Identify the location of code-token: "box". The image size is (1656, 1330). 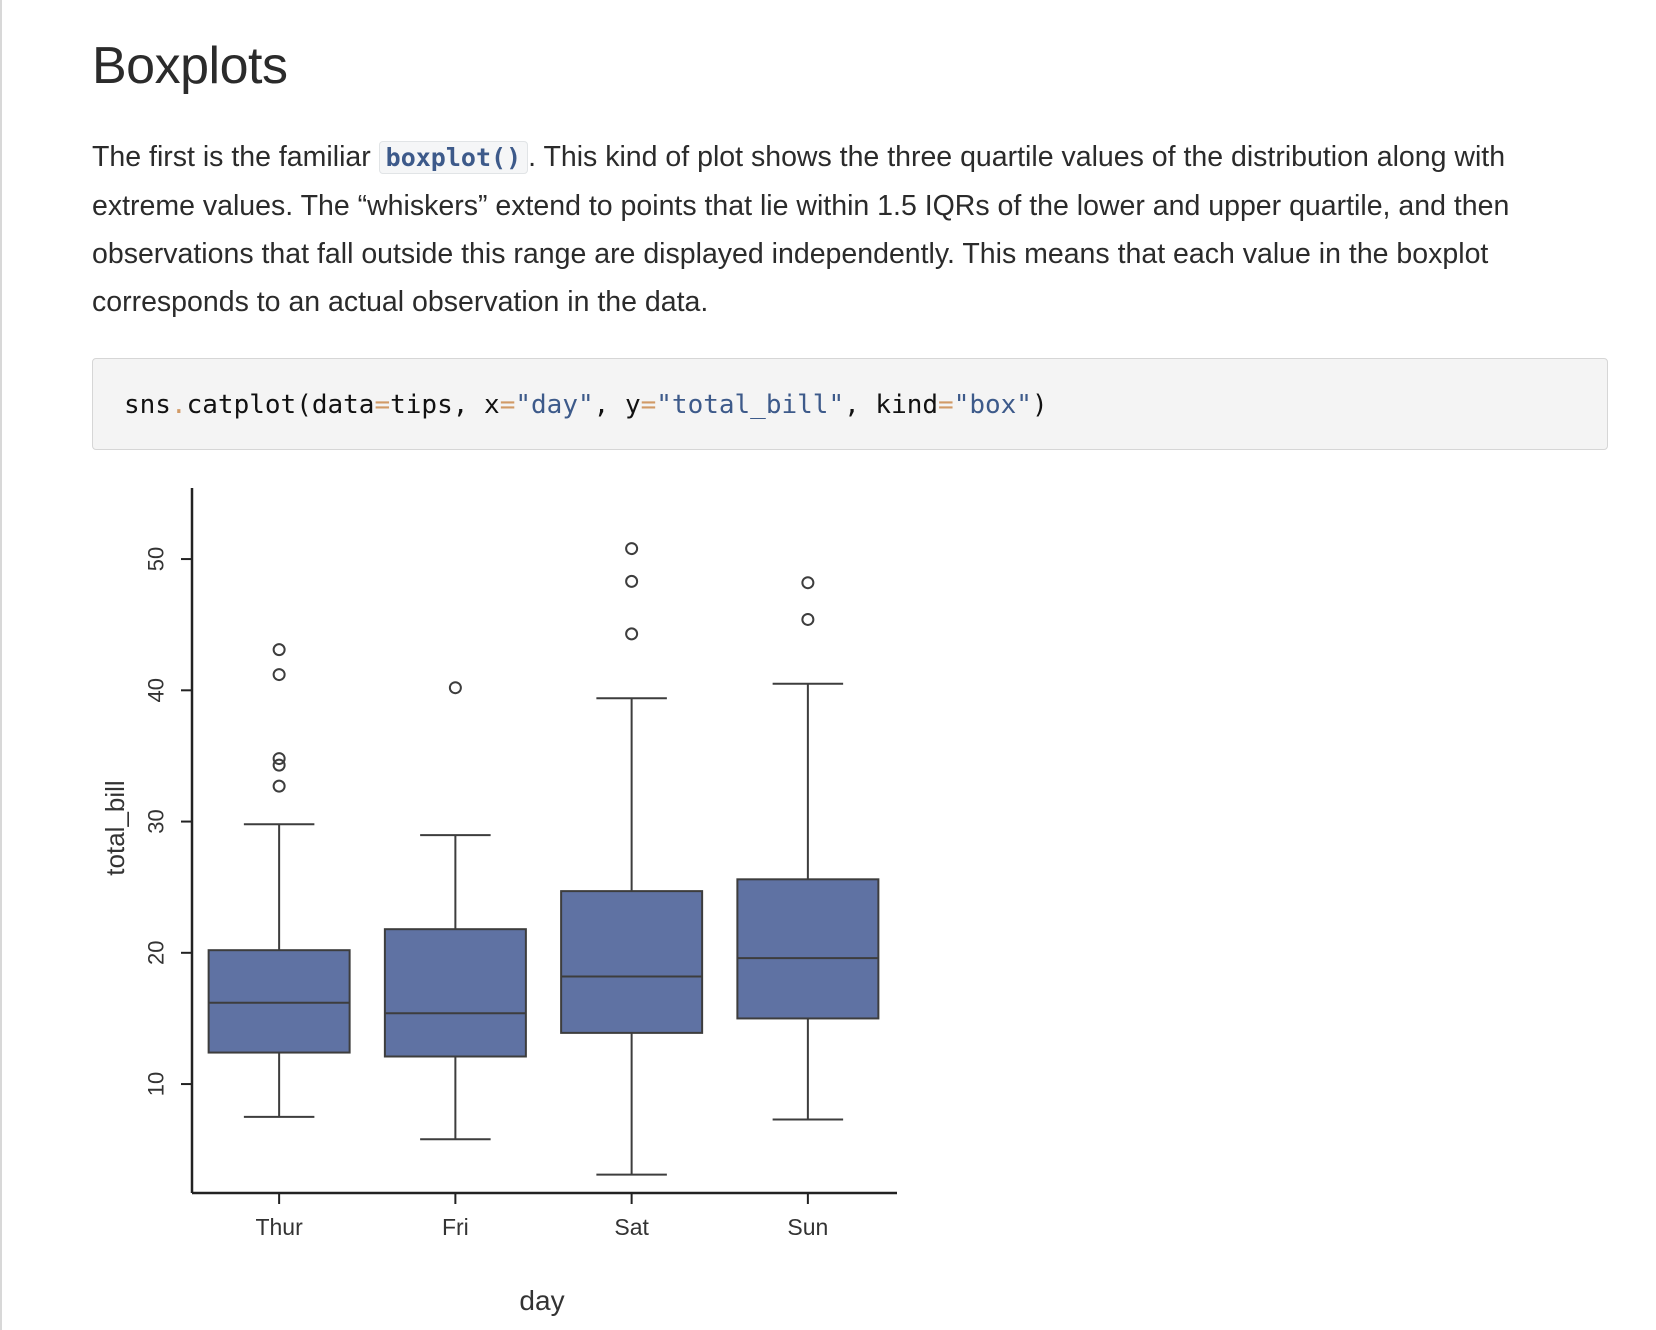
(992, 405).